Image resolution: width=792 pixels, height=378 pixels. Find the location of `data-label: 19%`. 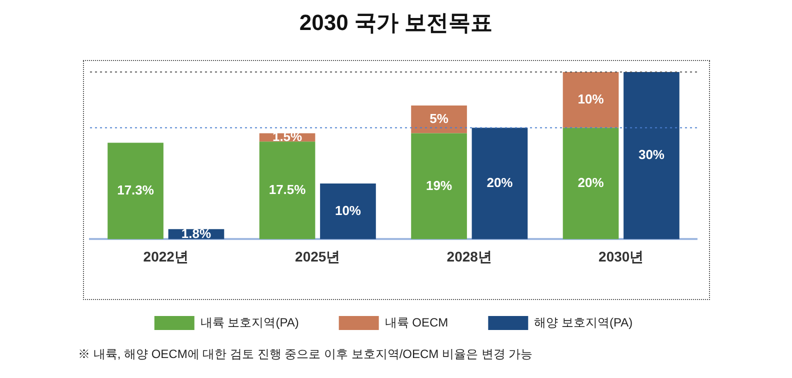

data-label: 19% is located at coordinates (439, 185).